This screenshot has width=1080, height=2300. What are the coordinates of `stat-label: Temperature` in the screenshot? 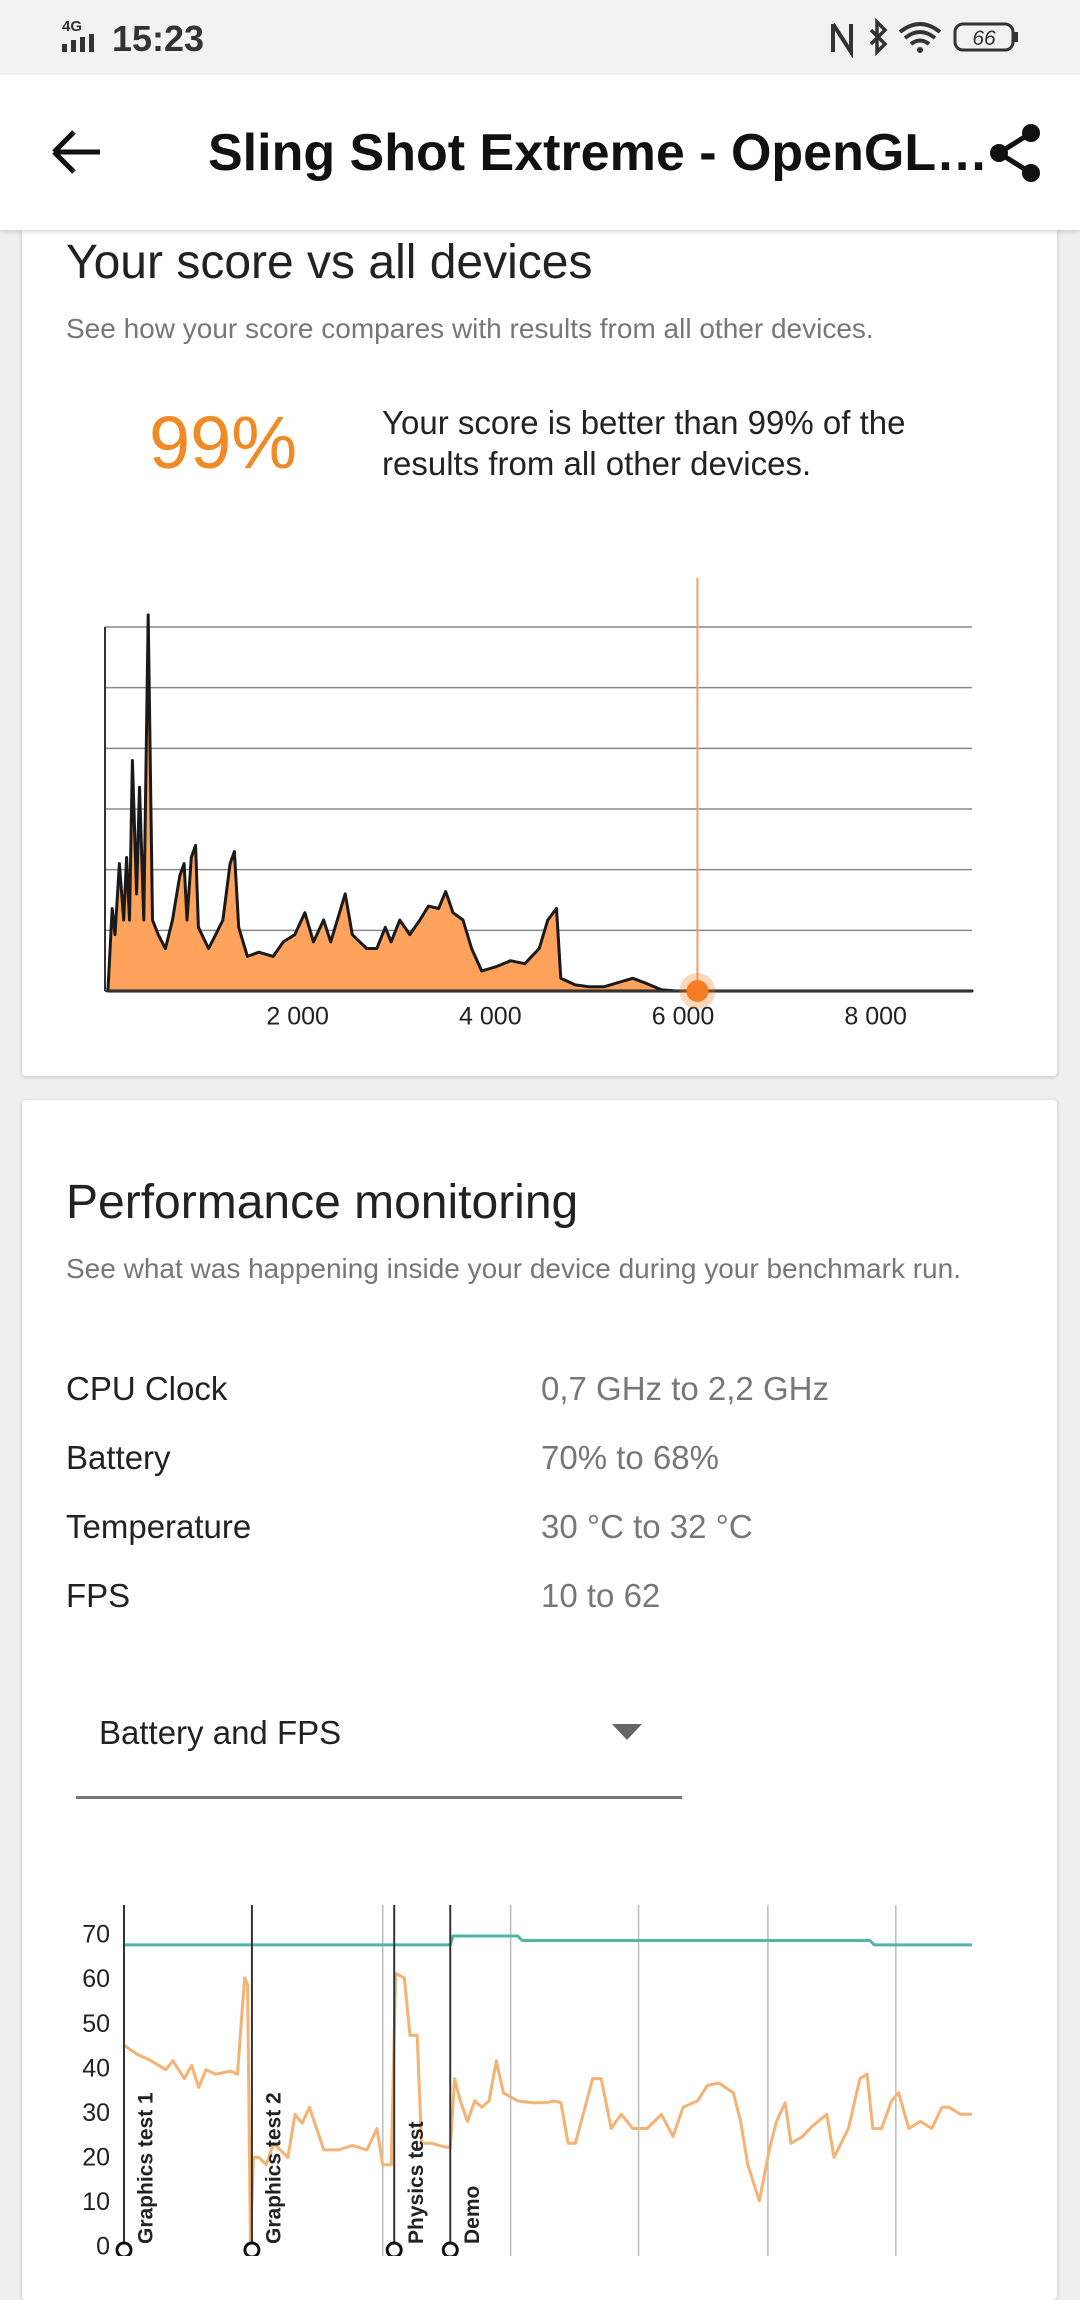 It's located at (159, 1526).